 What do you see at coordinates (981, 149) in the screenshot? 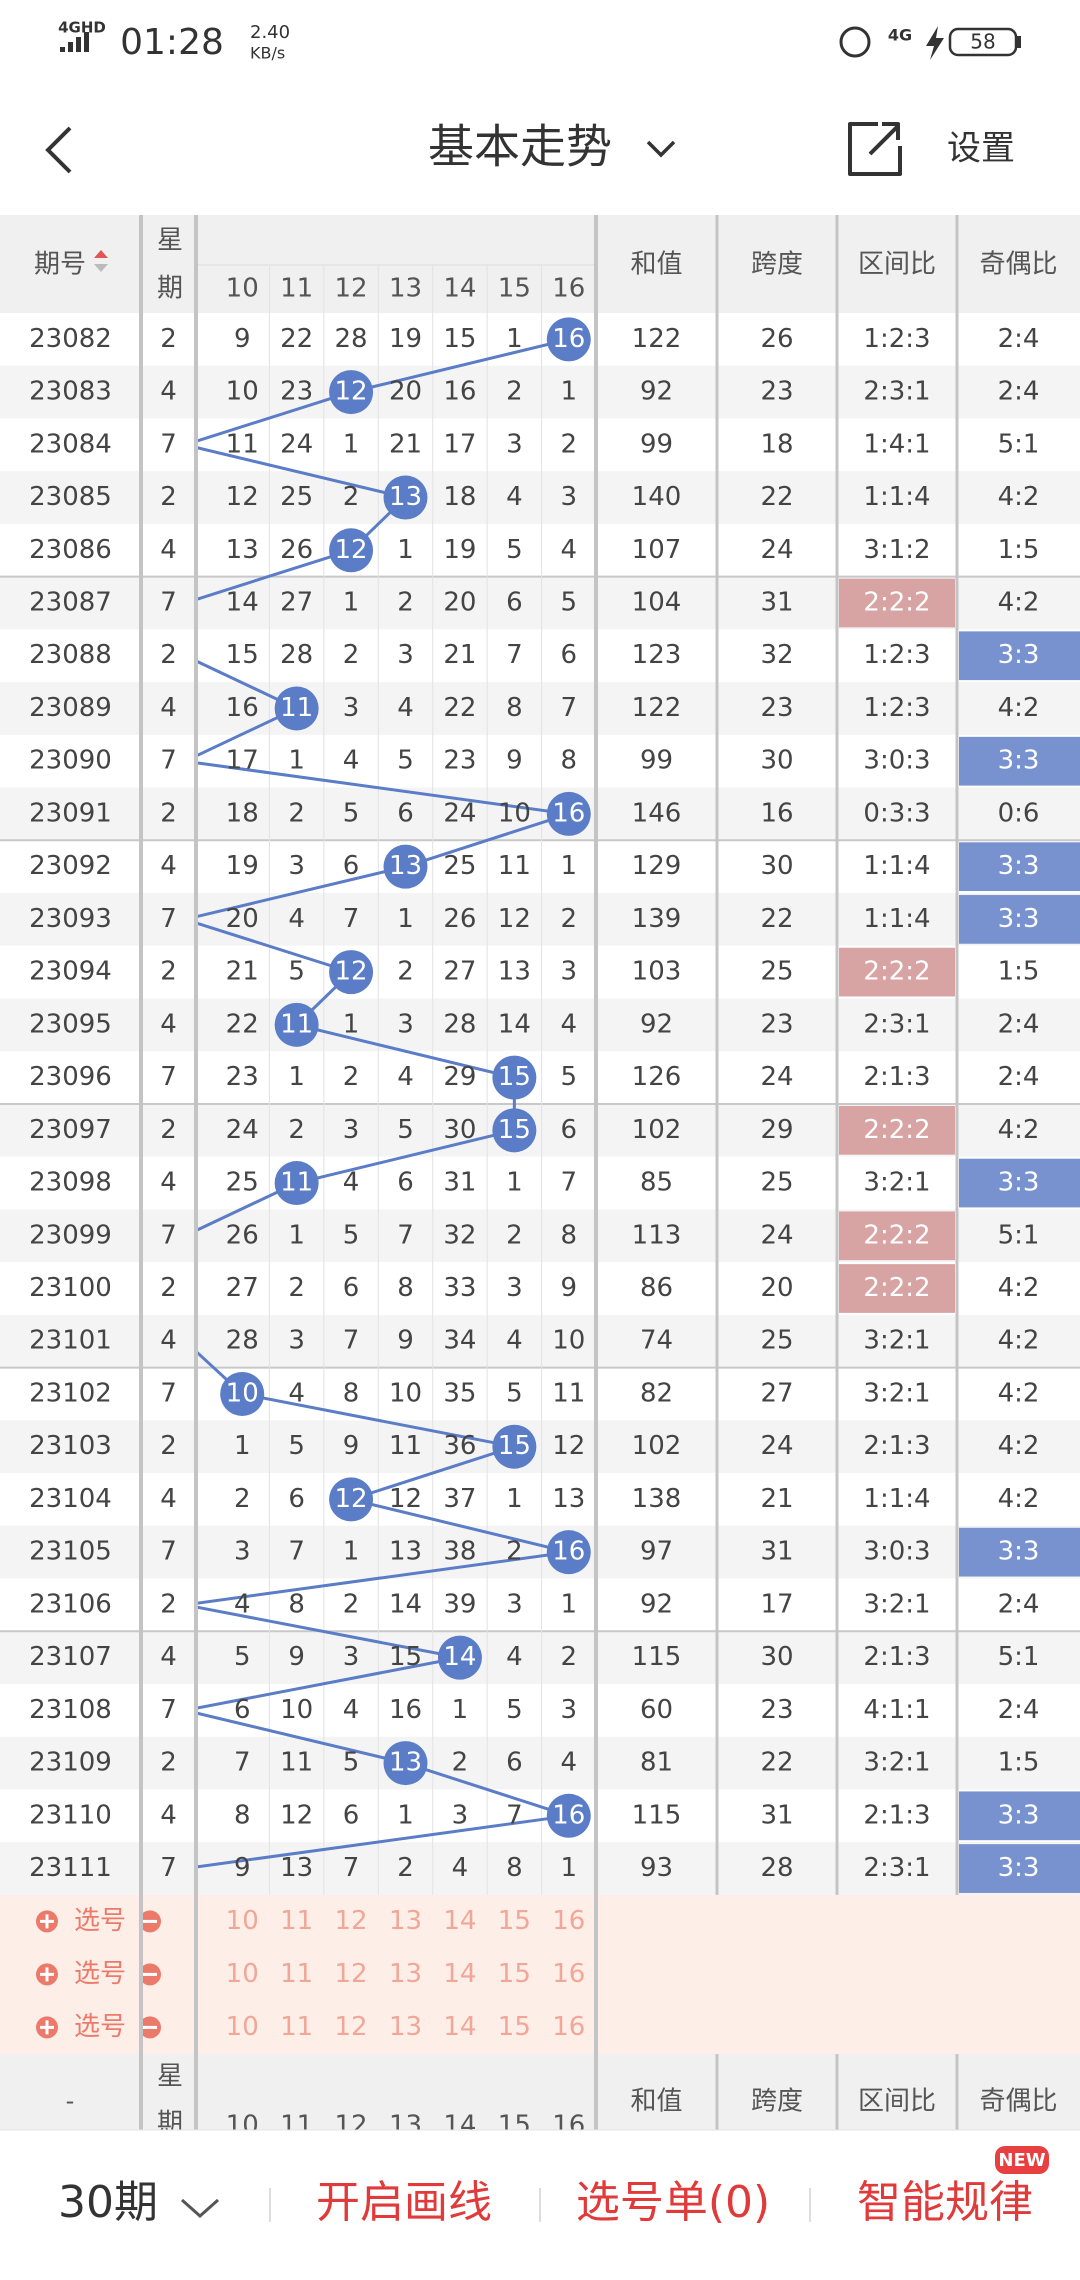
I see `settings-button: 设置` at bounding box center [981, 149].